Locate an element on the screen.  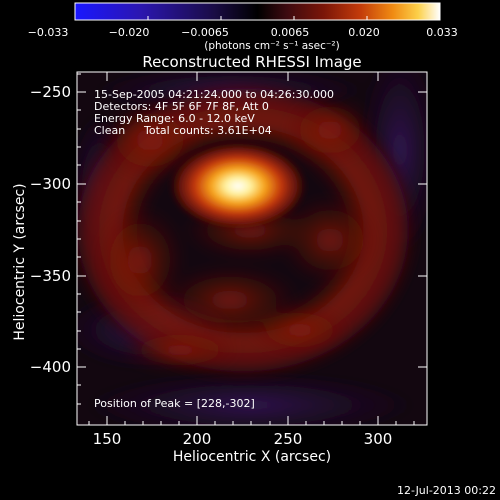
detectors-label: Detectors: 4F 5F 6F 7F 8F, Att 0 is located at coordinates (181, 106).